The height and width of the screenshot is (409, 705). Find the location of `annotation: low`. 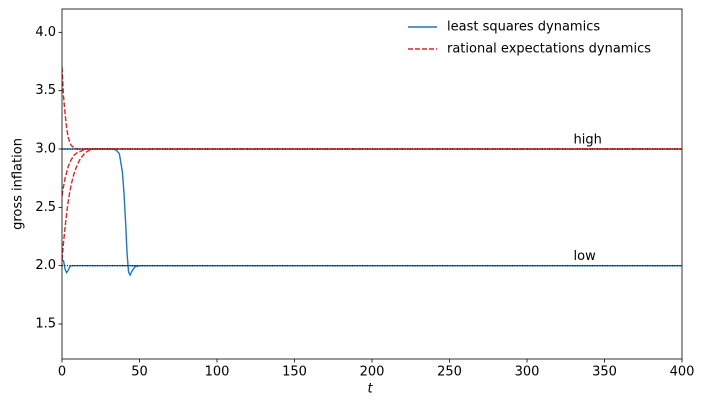

annotation: low is located at coordinates (585, 256).